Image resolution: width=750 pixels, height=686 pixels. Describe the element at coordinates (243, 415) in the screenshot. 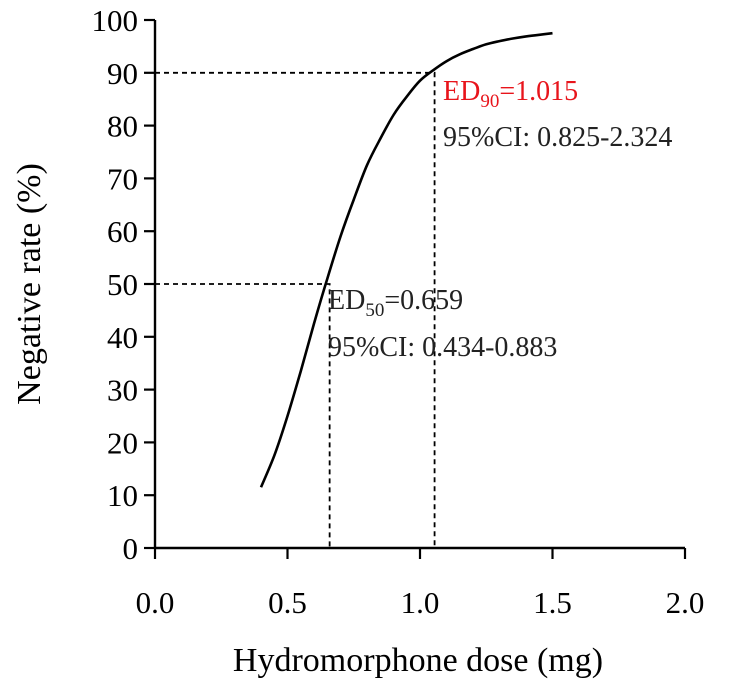

I see `reference-line` at that location.